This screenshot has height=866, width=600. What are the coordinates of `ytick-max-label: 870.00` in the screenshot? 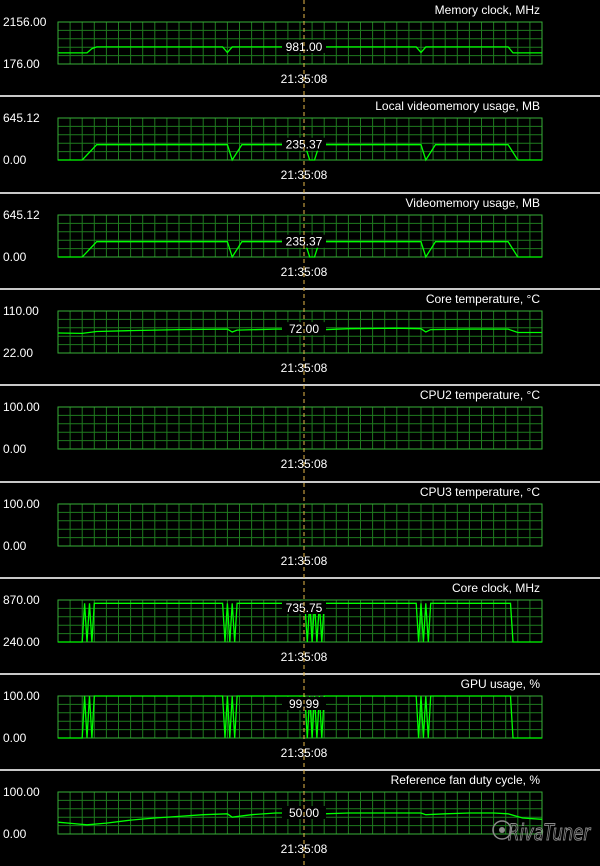 It's located at (21, 600).